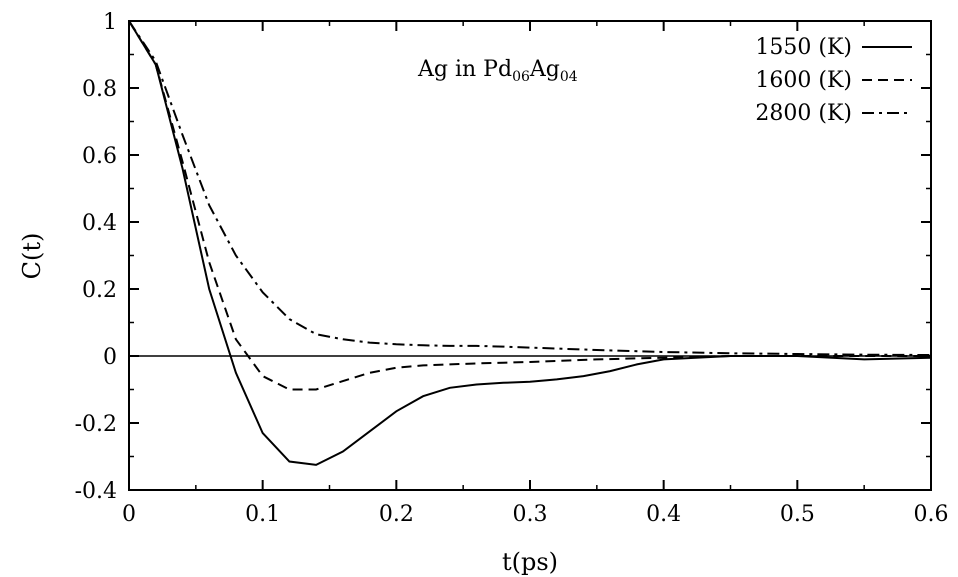 This screenshot has height=577, width=958. What do you see at coordinates (530, 514) in the screenshot?
I see `x-tick-label: 0.3` at bounding box center [530, 514].